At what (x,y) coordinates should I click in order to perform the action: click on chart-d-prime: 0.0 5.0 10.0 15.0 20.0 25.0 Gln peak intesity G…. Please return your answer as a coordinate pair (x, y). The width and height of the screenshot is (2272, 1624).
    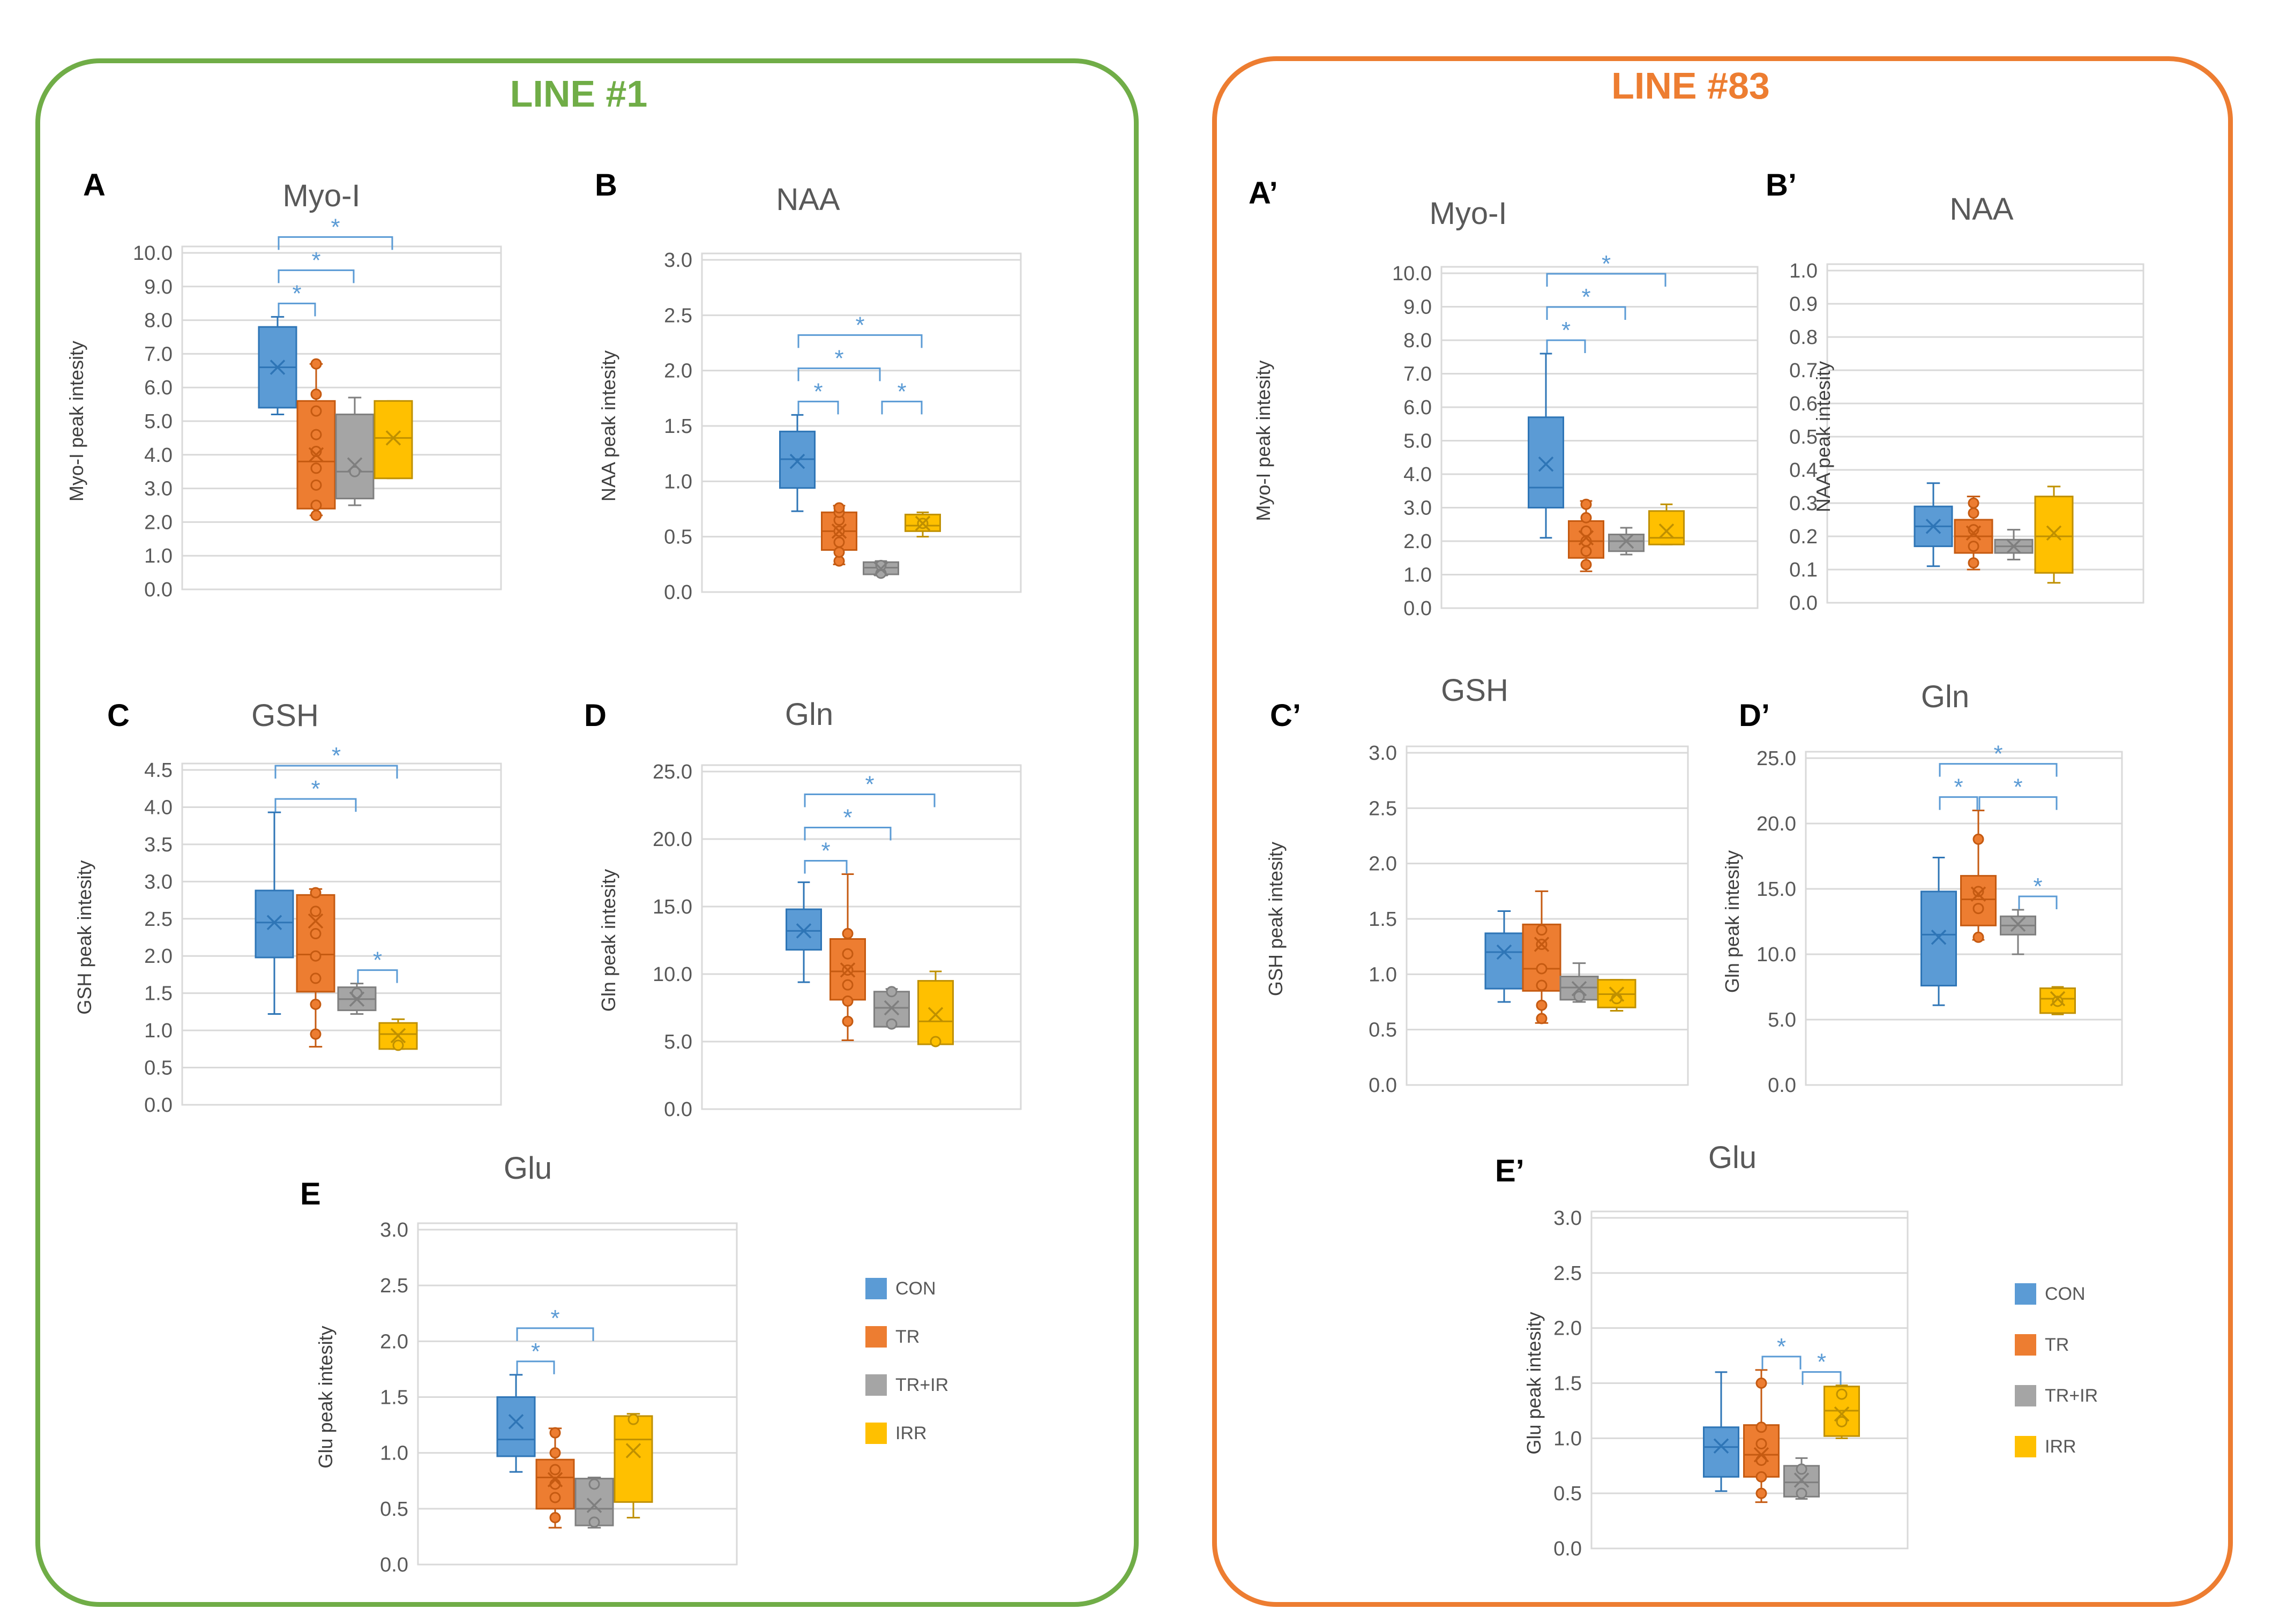
    Looking at the image, I should click on (1922, 888).